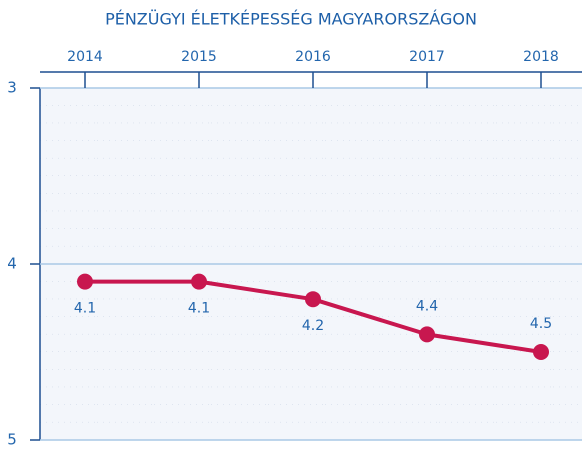 This screenshot has height=452, width=582. I want to click on y-tick-label: 5, so click(12, 440).